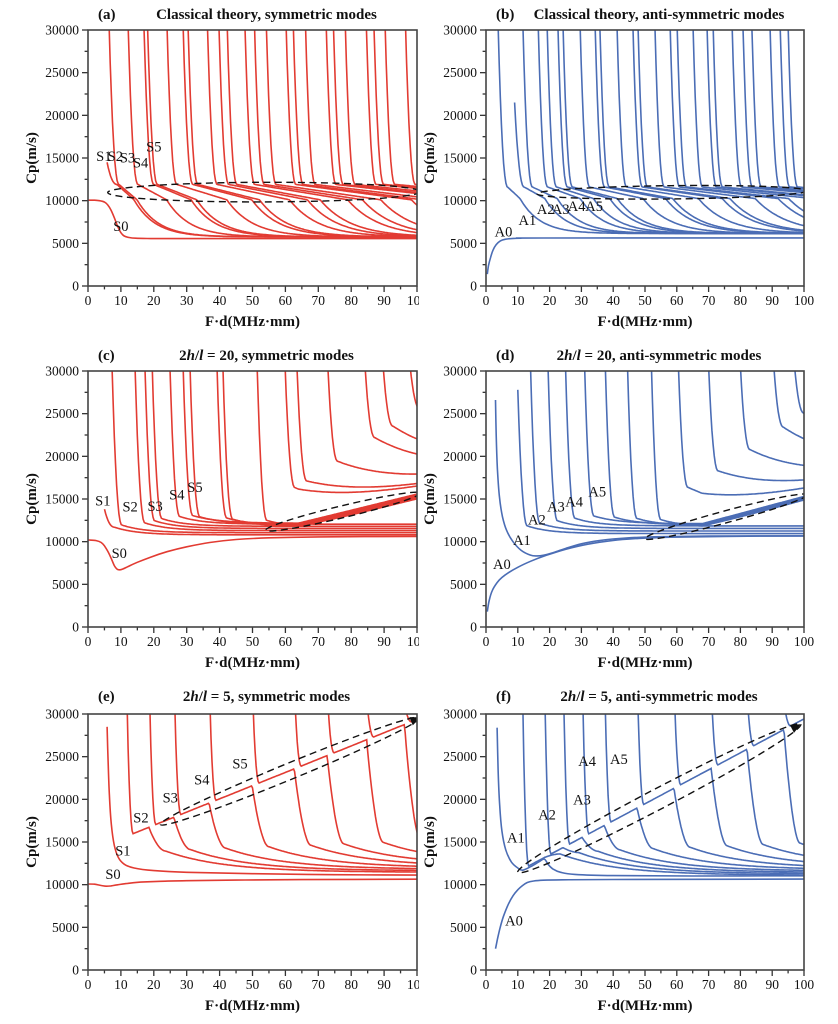 The width and height of the screenshot is (838, 1024). Describe the element at coordinates (574, 503) in the screenshot. I see `mode-label-A4: A4` at that location.